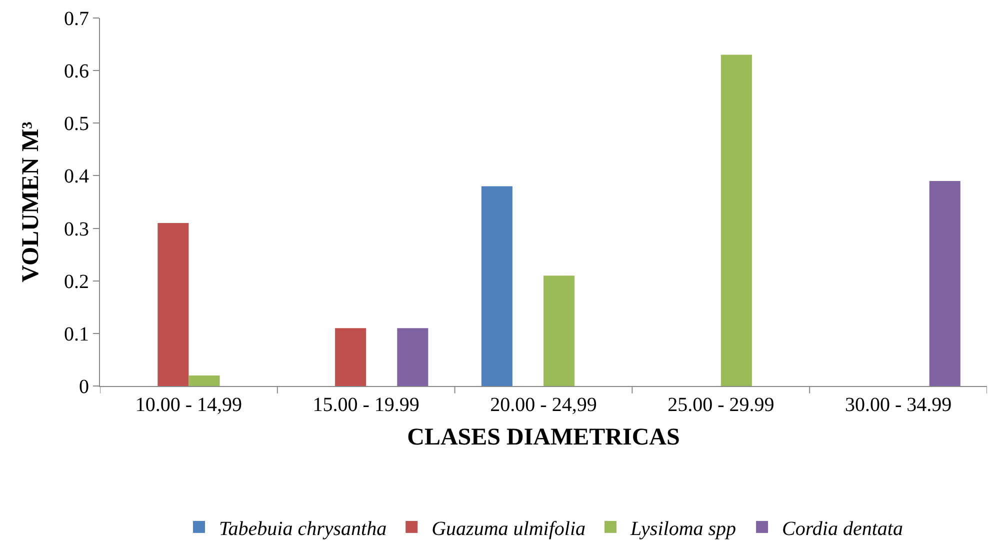  Describe the element at coordinates (303, 529) in the screenshot. I see `legend-label: Tabebuia chrysantha` at that location.